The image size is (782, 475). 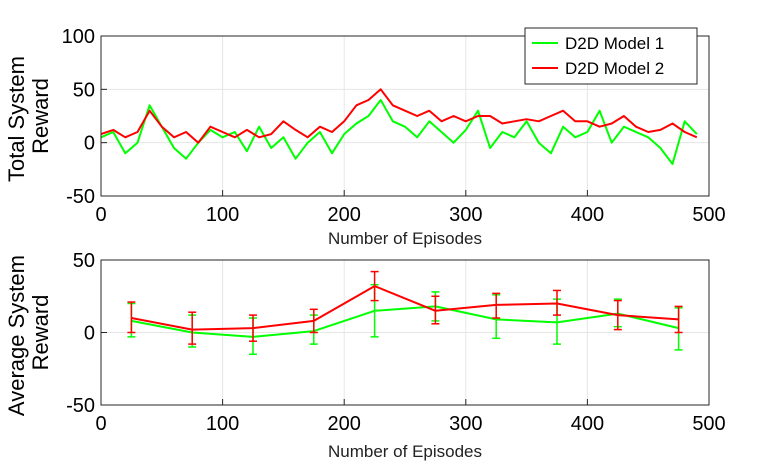 What do you see at coordinates (84, 261) in the screenshot?
I see `bottom-ytick-label-50: 50` at bounding box center [84, 261].